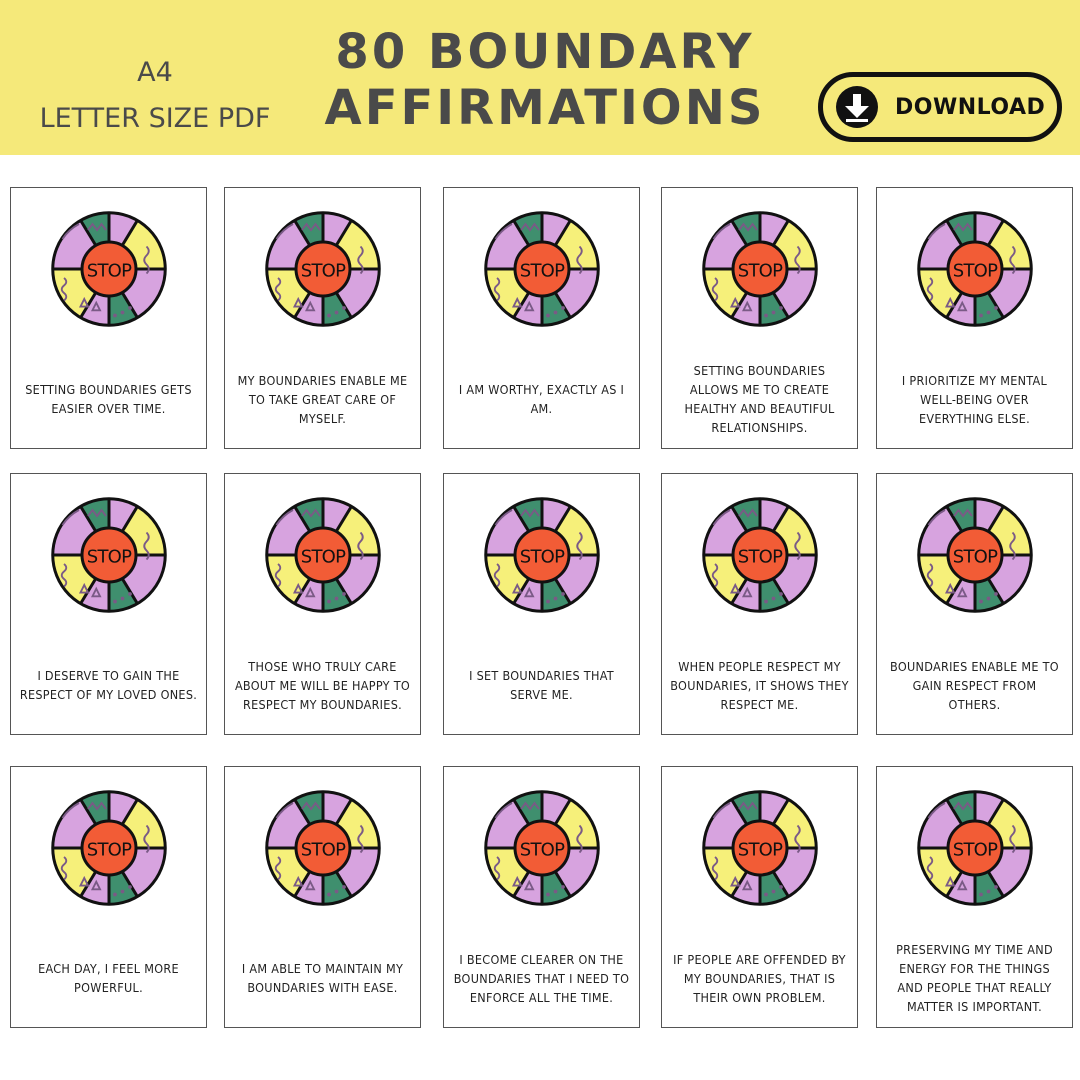  I want to click on download-button: DOWNLOAD, so click(940, 107).